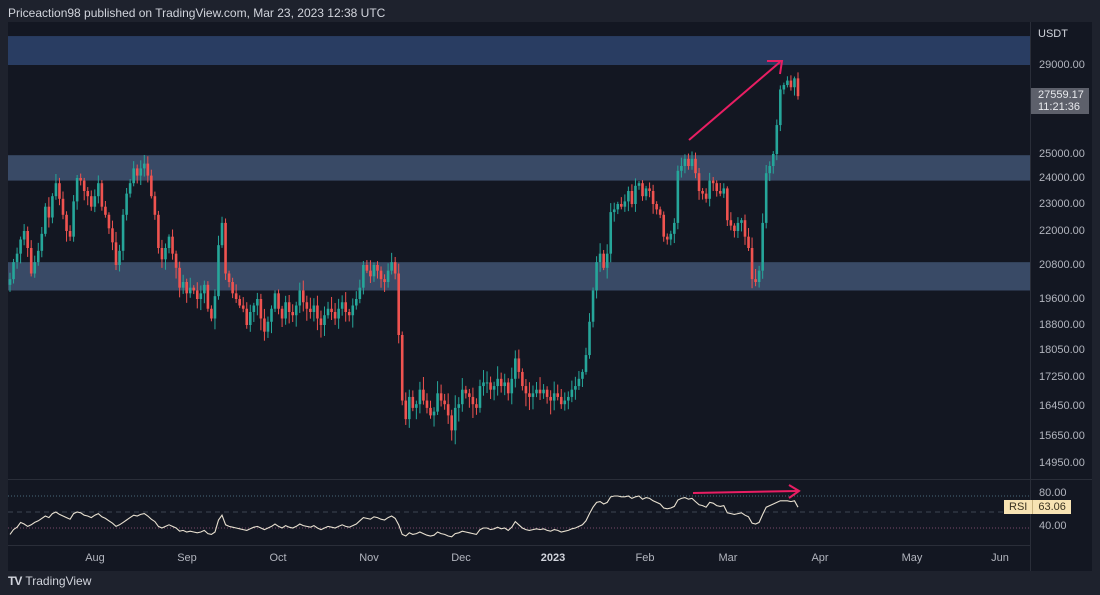 The height and width of the screenshot is (595, 1100). What do you see at coordinates (1062, 154) in the screenshot?
I see `price-tick-label: 25000.00` at bounding box center [1062, 154].